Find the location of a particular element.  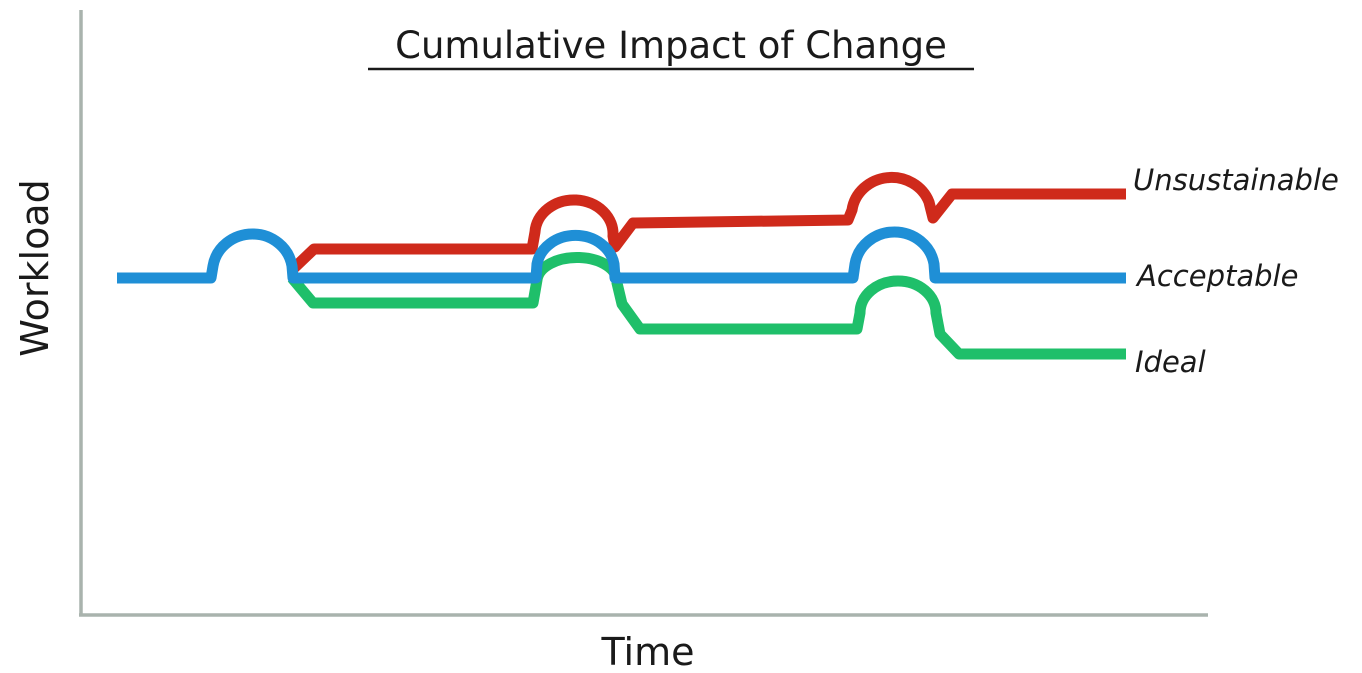

series-labels: Unsustainable Acceptable Ideal is located at coordinates (1236, 271).